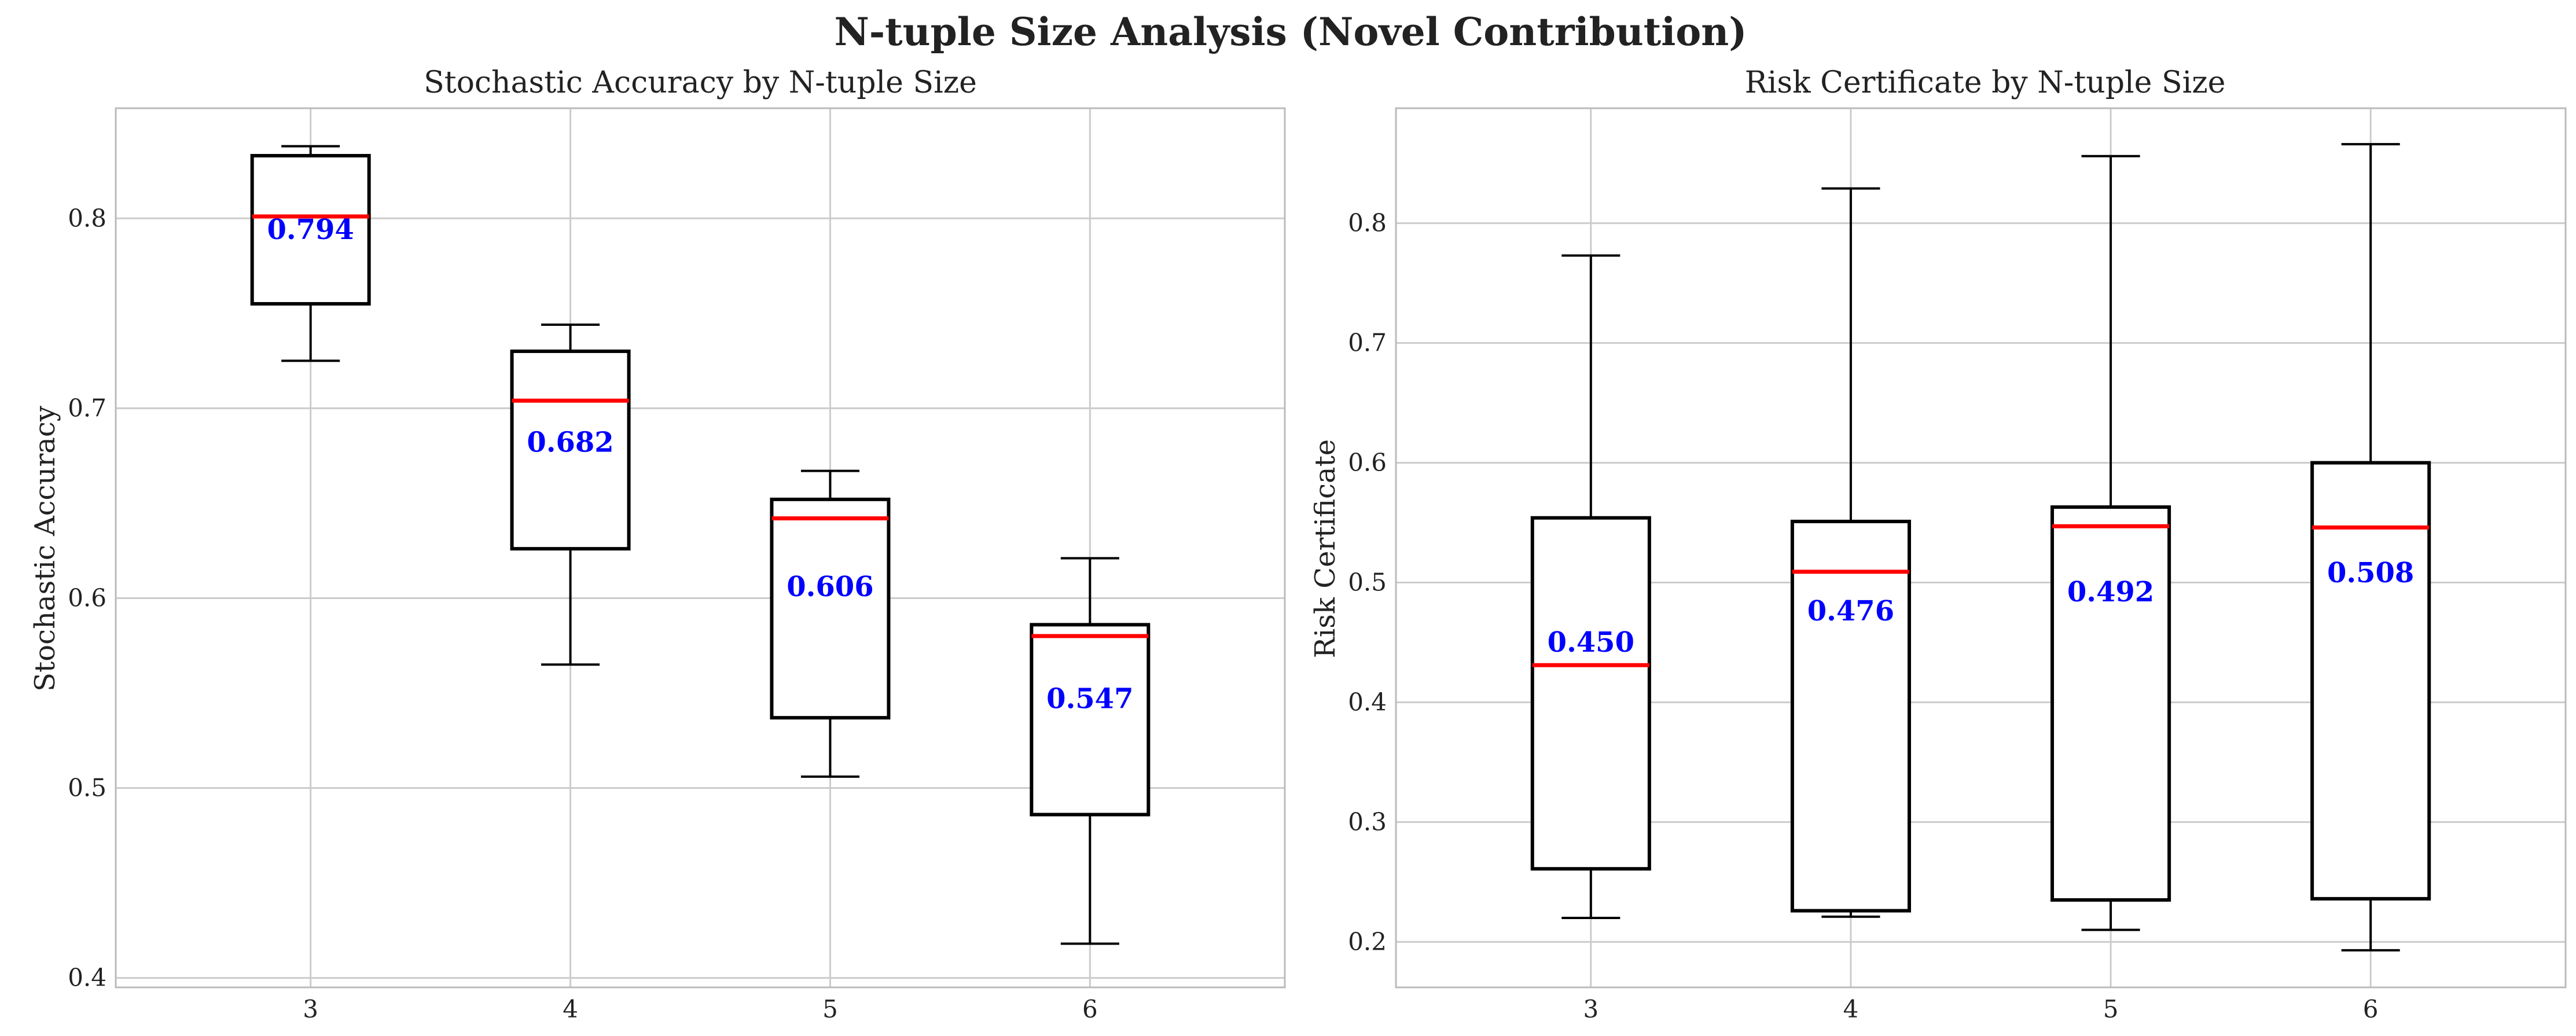 The height and width of the screenshot is (1036, 2576). What do you see at coordinates (1368, 941) in the screenshot?
I see `risk-y-tick-label: 0.2` at bounding box center [1368, 941].